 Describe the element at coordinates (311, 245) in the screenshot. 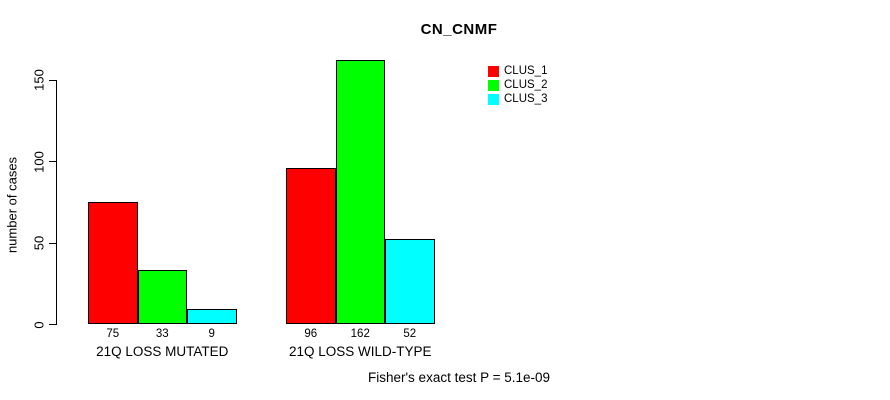

I see `bar-clus_1-group2` at that location.